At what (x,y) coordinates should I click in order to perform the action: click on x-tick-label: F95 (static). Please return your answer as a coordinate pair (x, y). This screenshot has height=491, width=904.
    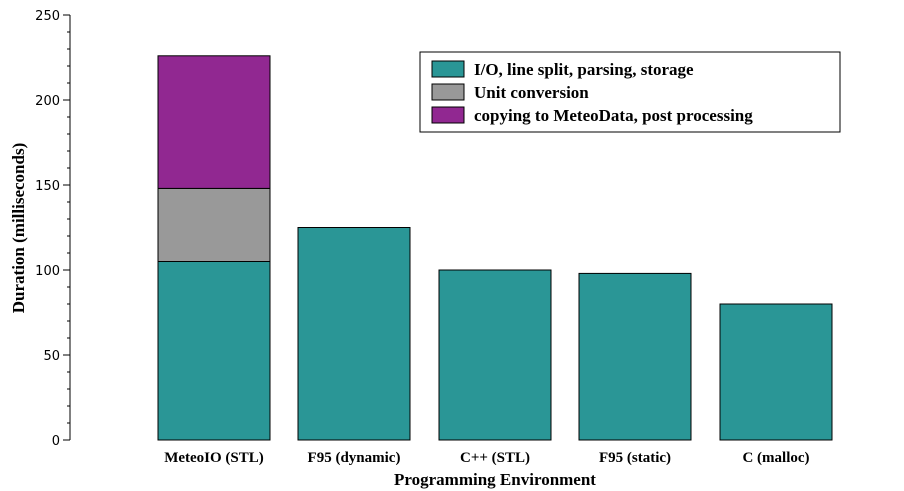
    Looking at the image, I should click on (635, 458).